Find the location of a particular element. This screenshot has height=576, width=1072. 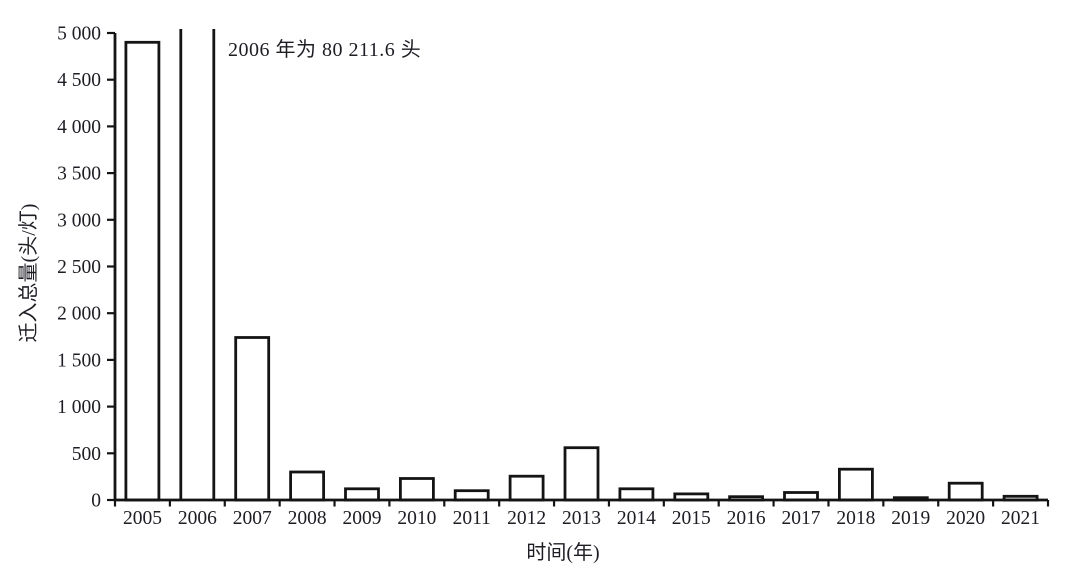

bar-2020 is located at coordinates (965, 491).